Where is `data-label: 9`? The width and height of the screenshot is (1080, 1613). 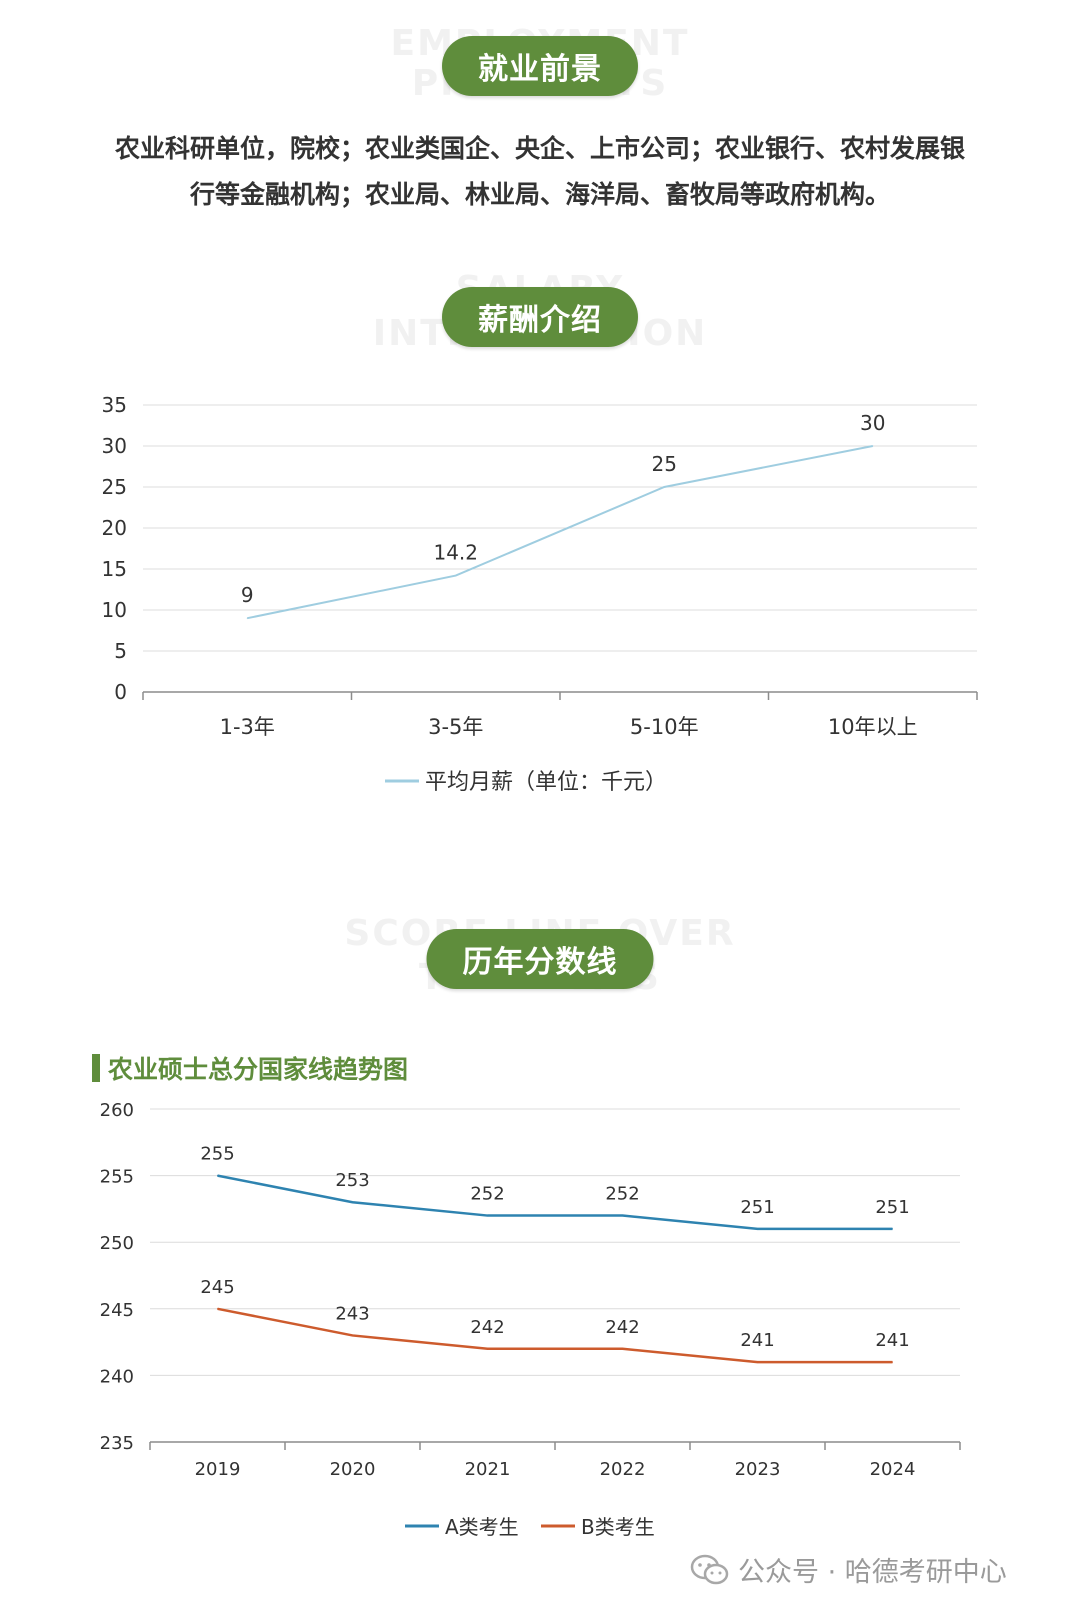 data-label: 9 is located at coordinates (247, 595).